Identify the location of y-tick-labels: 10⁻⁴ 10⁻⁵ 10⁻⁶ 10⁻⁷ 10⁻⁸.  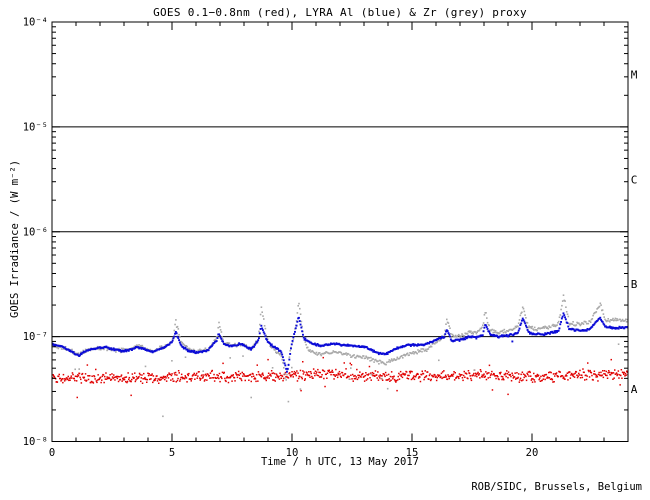
(35, 233).